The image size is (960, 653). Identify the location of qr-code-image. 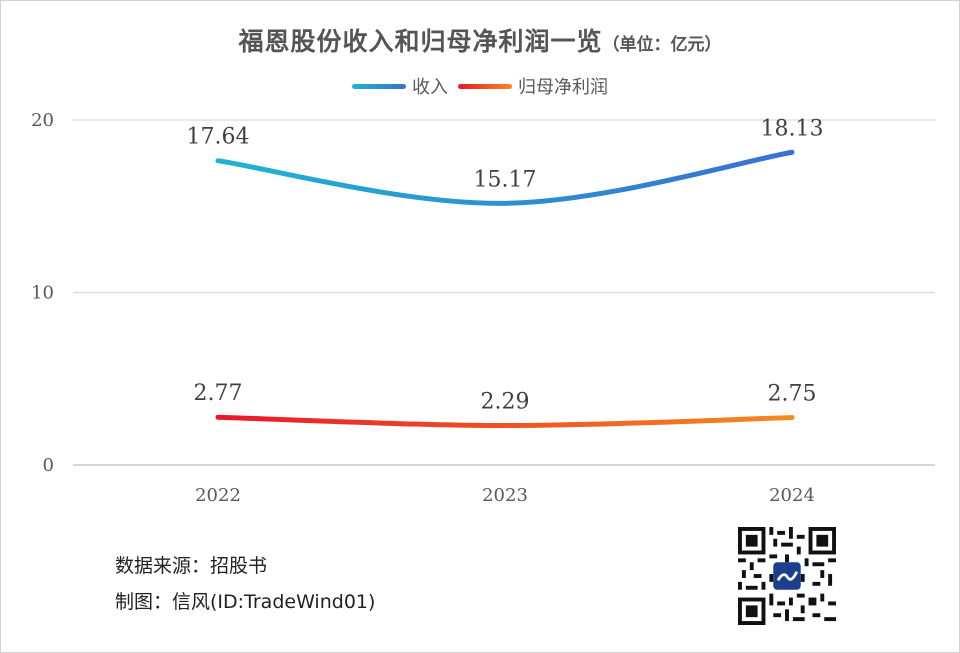
(787, 576).